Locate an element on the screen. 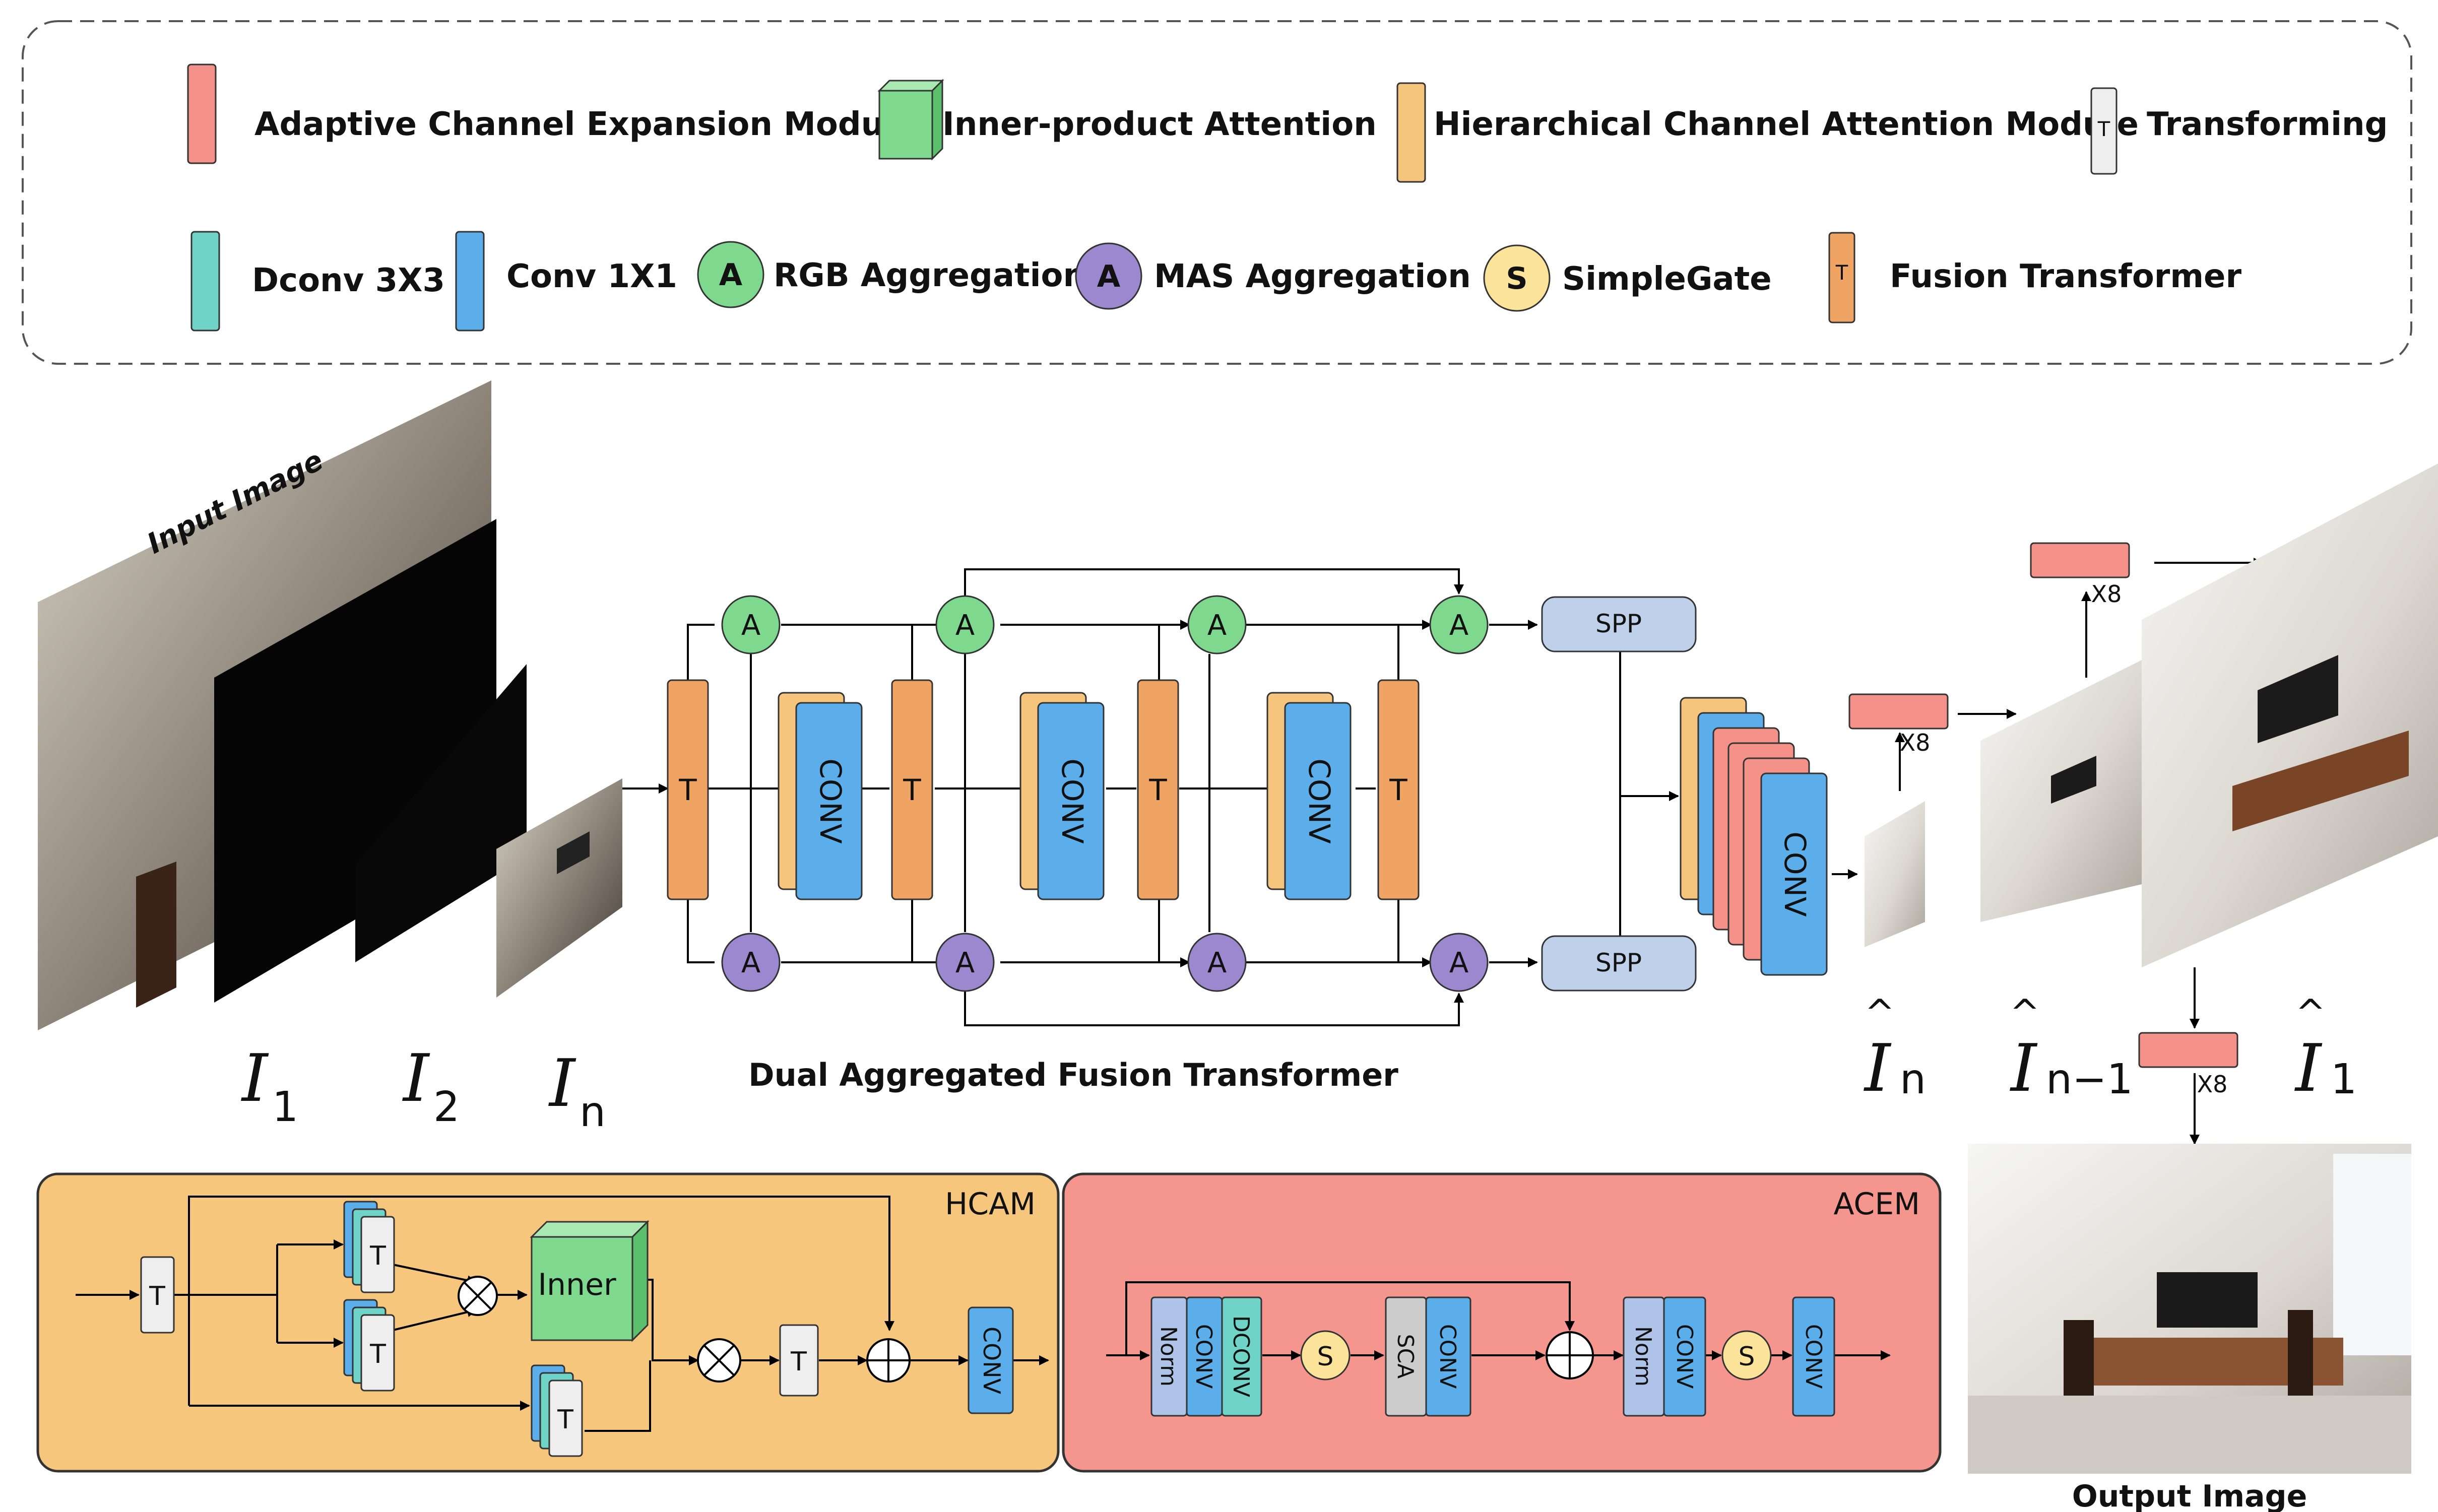 This screenshot has height=1512, width=2438. output-final-tv is located at coordinates (2207, 1300).